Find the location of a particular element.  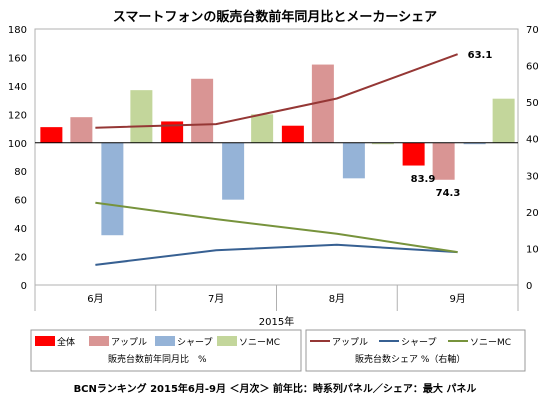

y-left-tick-label: 0 is located at coordinates (24, 286).